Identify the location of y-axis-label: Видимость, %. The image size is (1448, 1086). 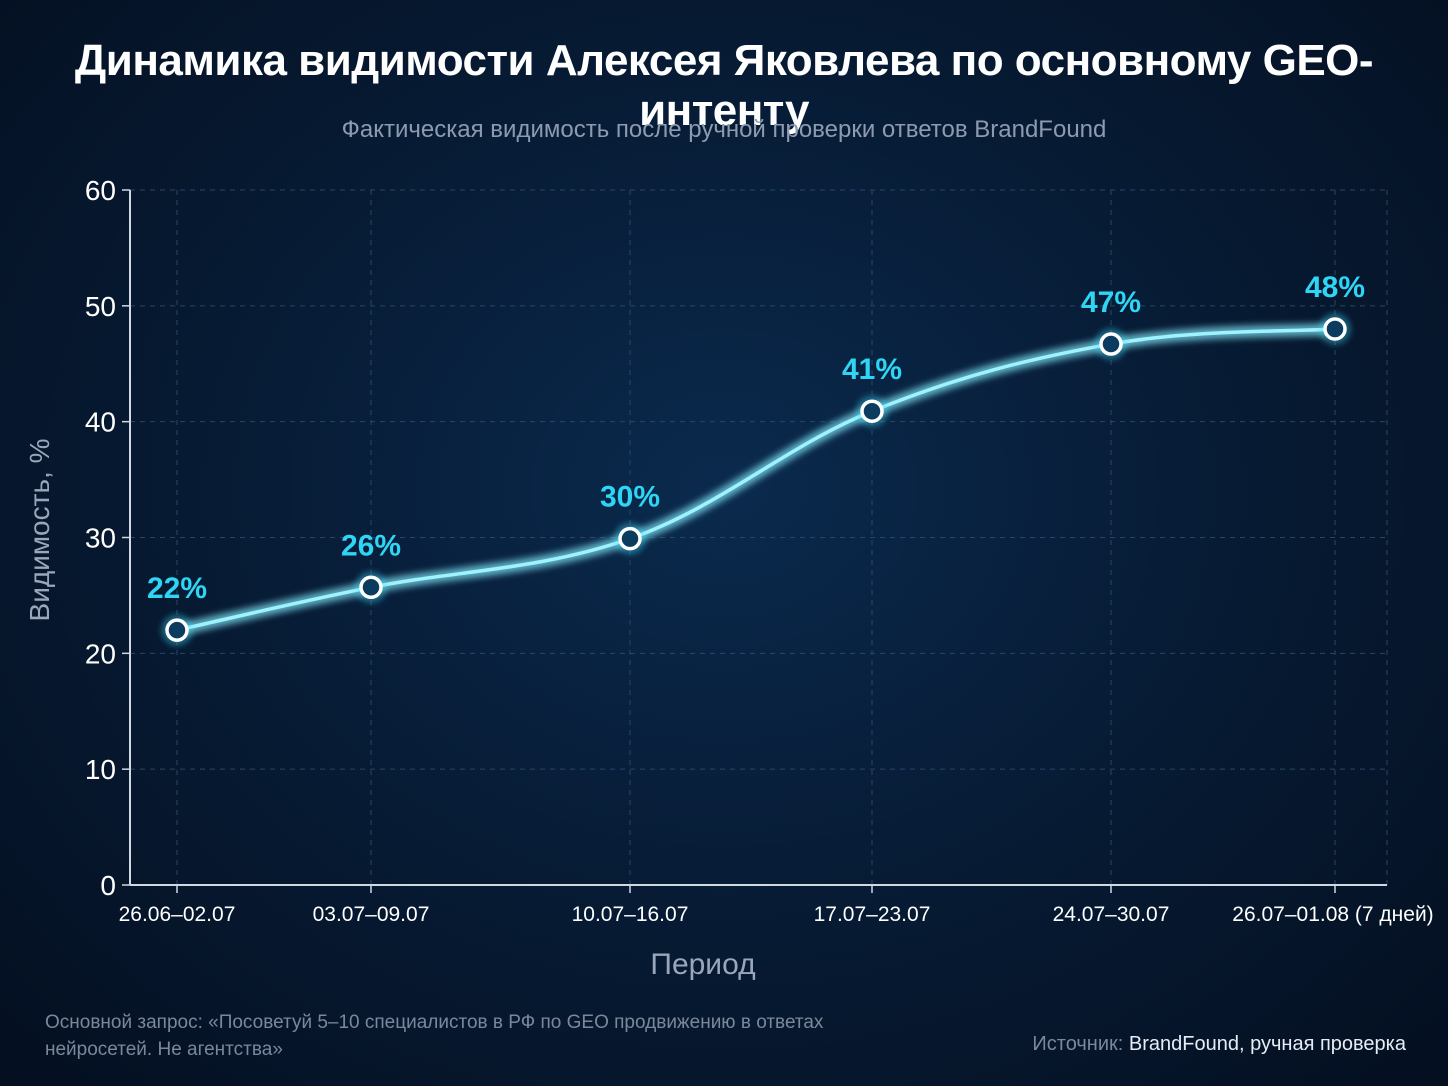
(39, 530).